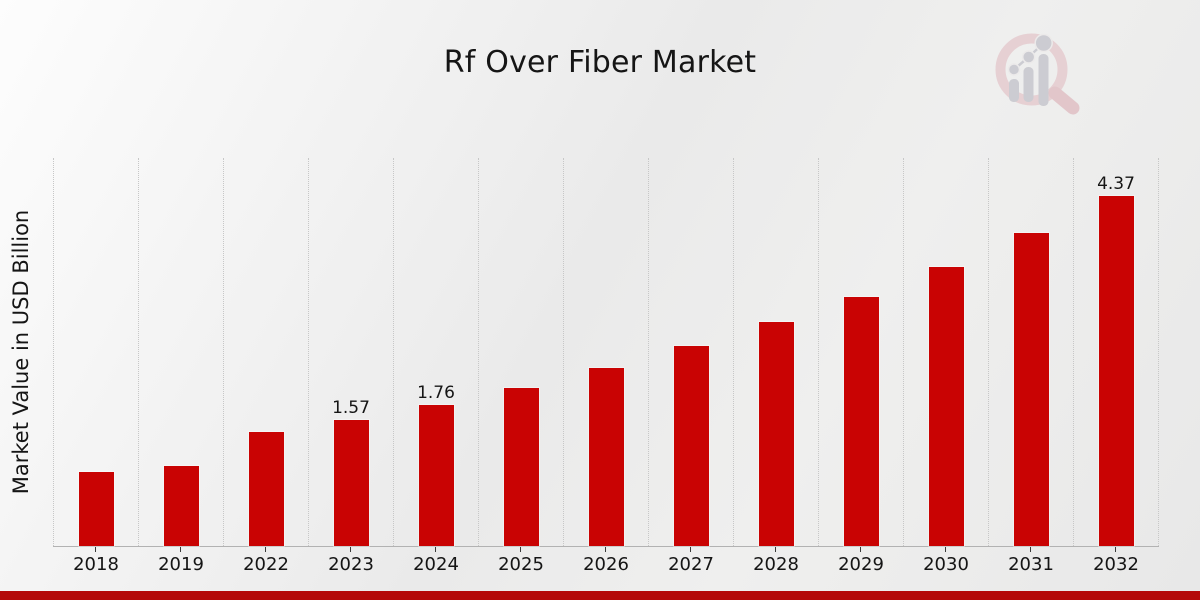  Describe the element at coordinates (1031, 564) in the screenshot. I see `x-tick-label: 2031` at that location.